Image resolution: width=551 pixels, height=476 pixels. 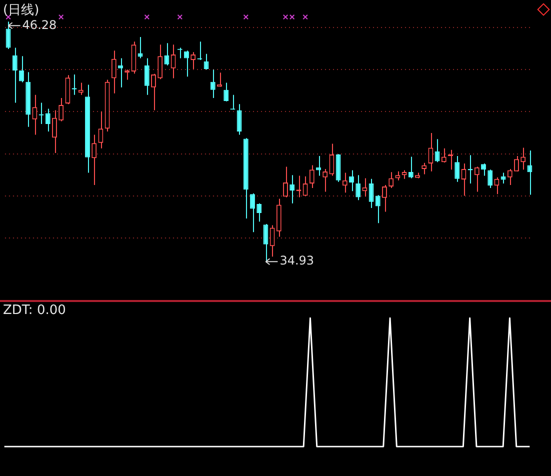 I want to click on annotation: 34.93, so click(x=297, y=261).